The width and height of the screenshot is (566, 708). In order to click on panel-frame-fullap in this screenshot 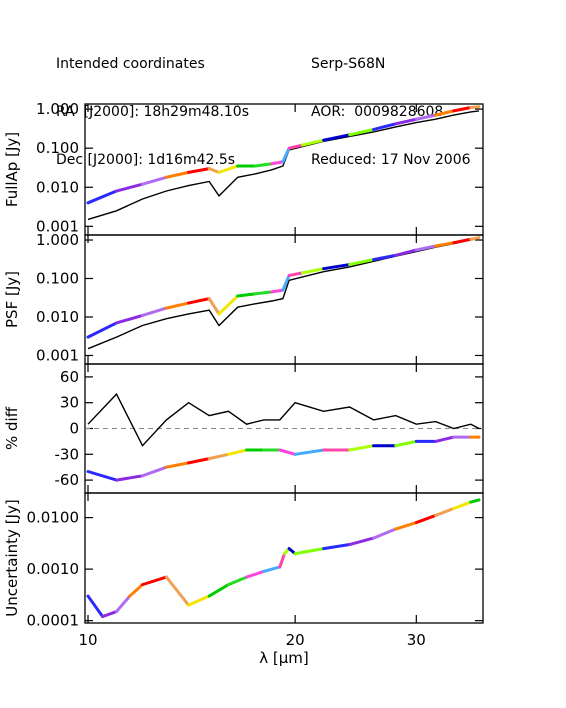, I will do `click(284, 169)`.